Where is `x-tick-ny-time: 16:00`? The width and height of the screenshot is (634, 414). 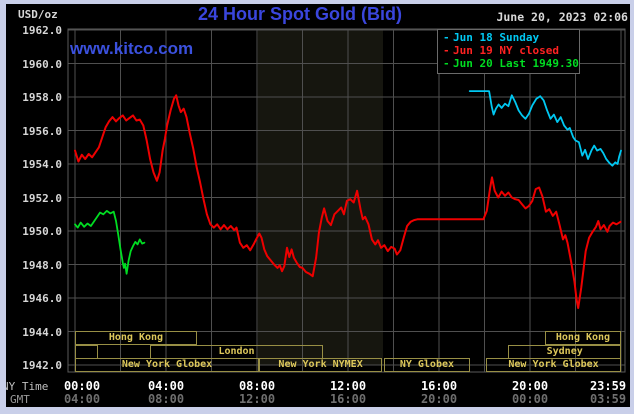
x-tick-ny-time: 16:00 is located at coordinates (439, 386).